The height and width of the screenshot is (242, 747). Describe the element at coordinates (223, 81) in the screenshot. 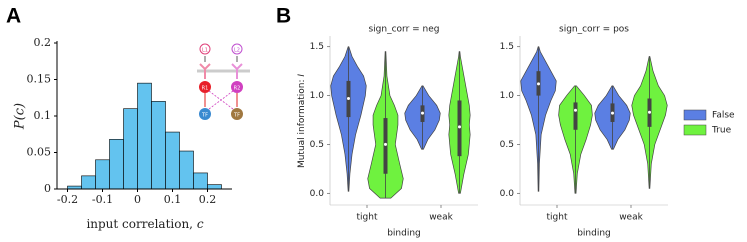

I see `inset-diagram: L1 L2 R1 R2 TF TF` at that location.